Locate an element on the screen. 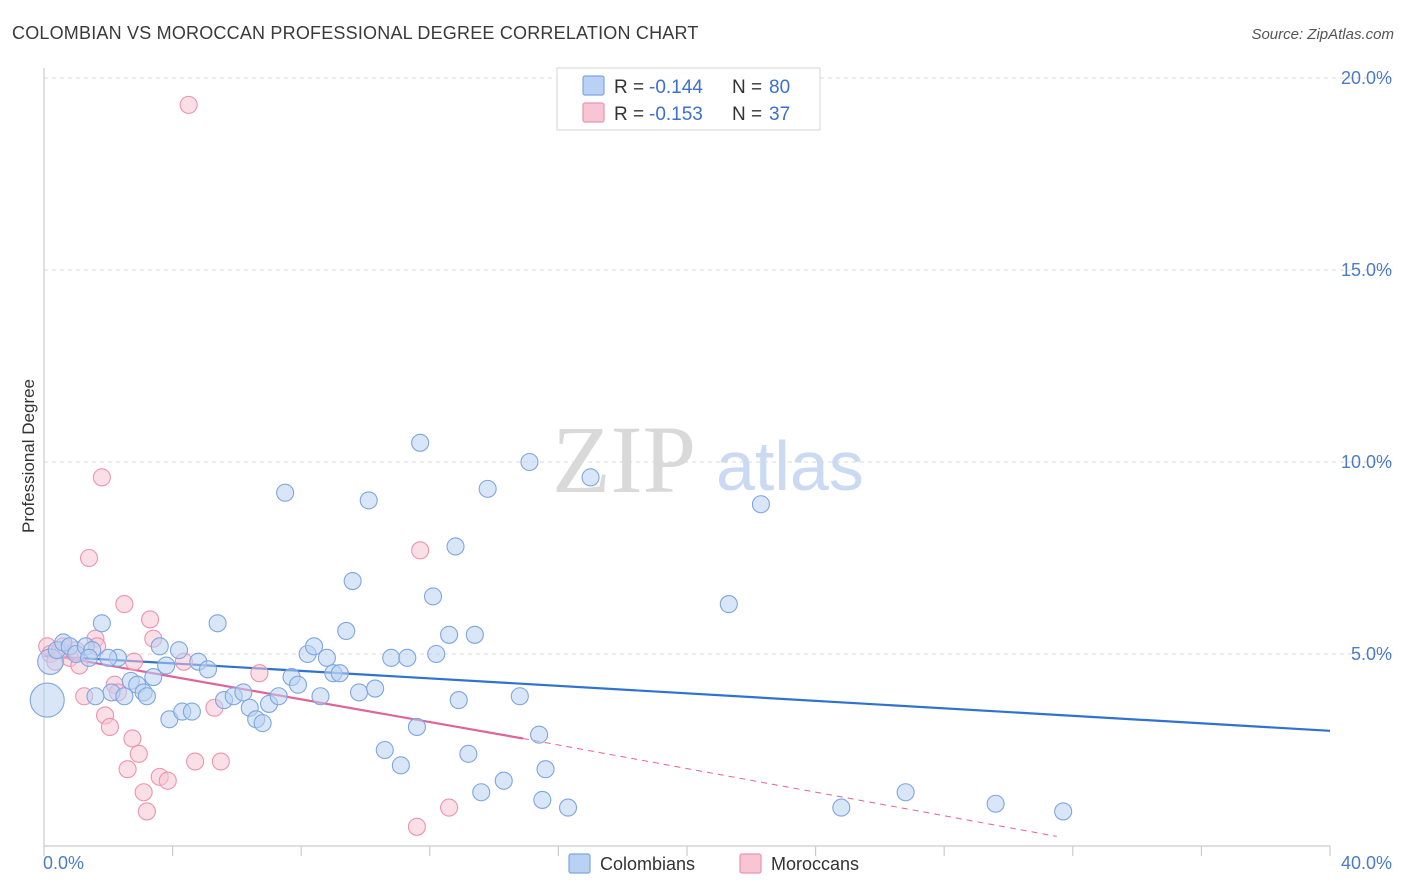  legend-swatch-colombians is located at coordinates (593, 85).